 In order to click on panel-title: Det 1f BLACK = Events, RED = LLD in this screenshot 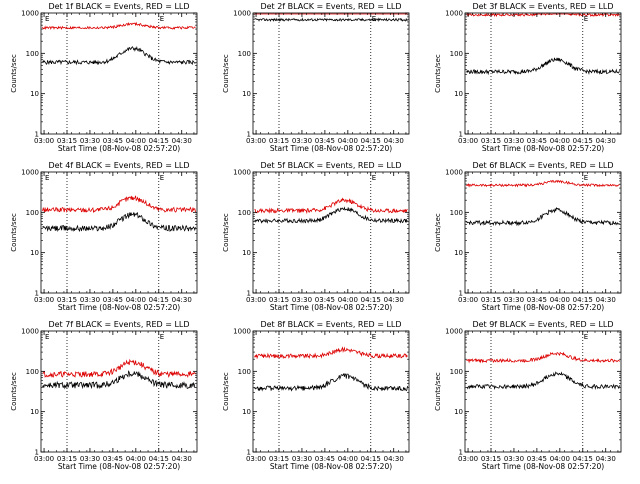, I will do `click(118, 6)`.